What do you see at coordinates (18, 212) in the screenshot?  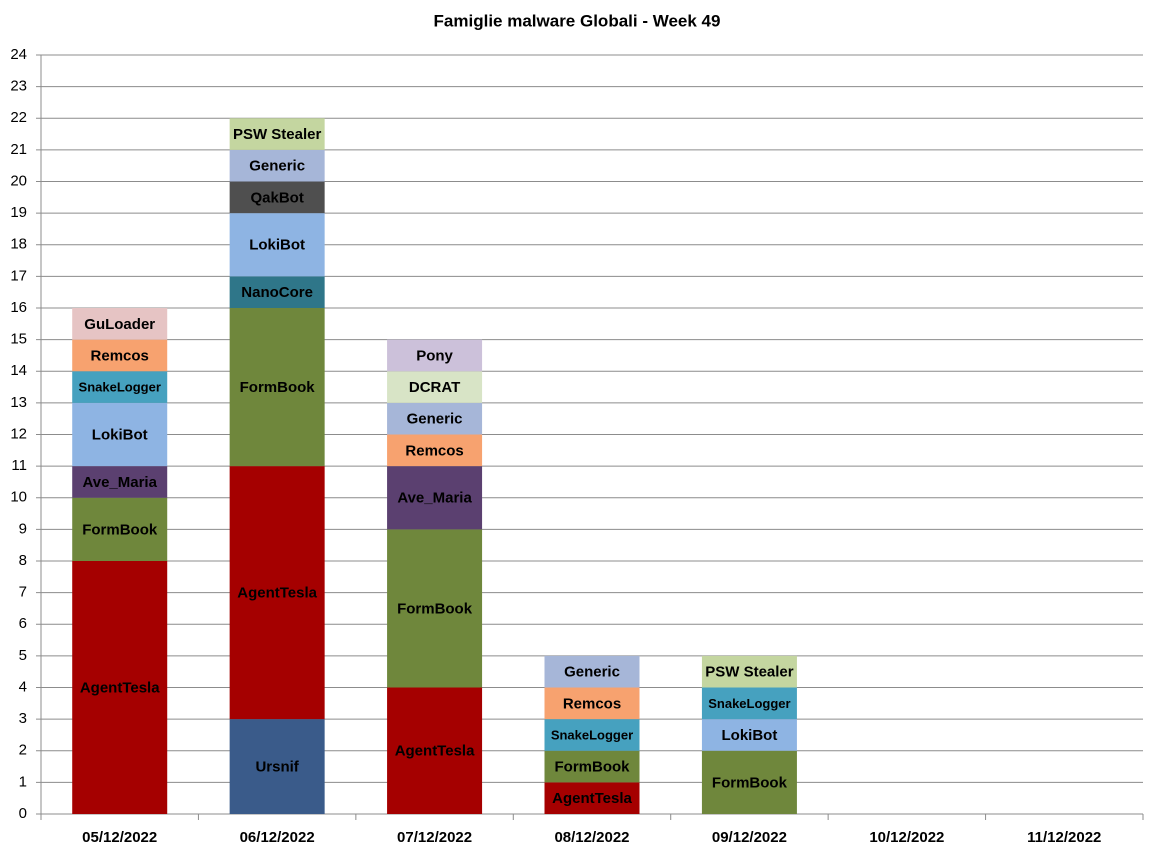 I see `y-tick-label: 19` at bounding box center [18, 212].